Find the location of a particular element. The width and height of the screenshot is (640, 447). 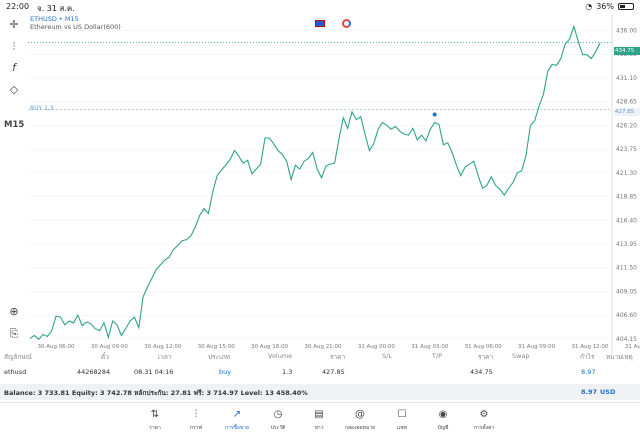

price-tick-label: 418.85 is located at coordinates (626, 197).